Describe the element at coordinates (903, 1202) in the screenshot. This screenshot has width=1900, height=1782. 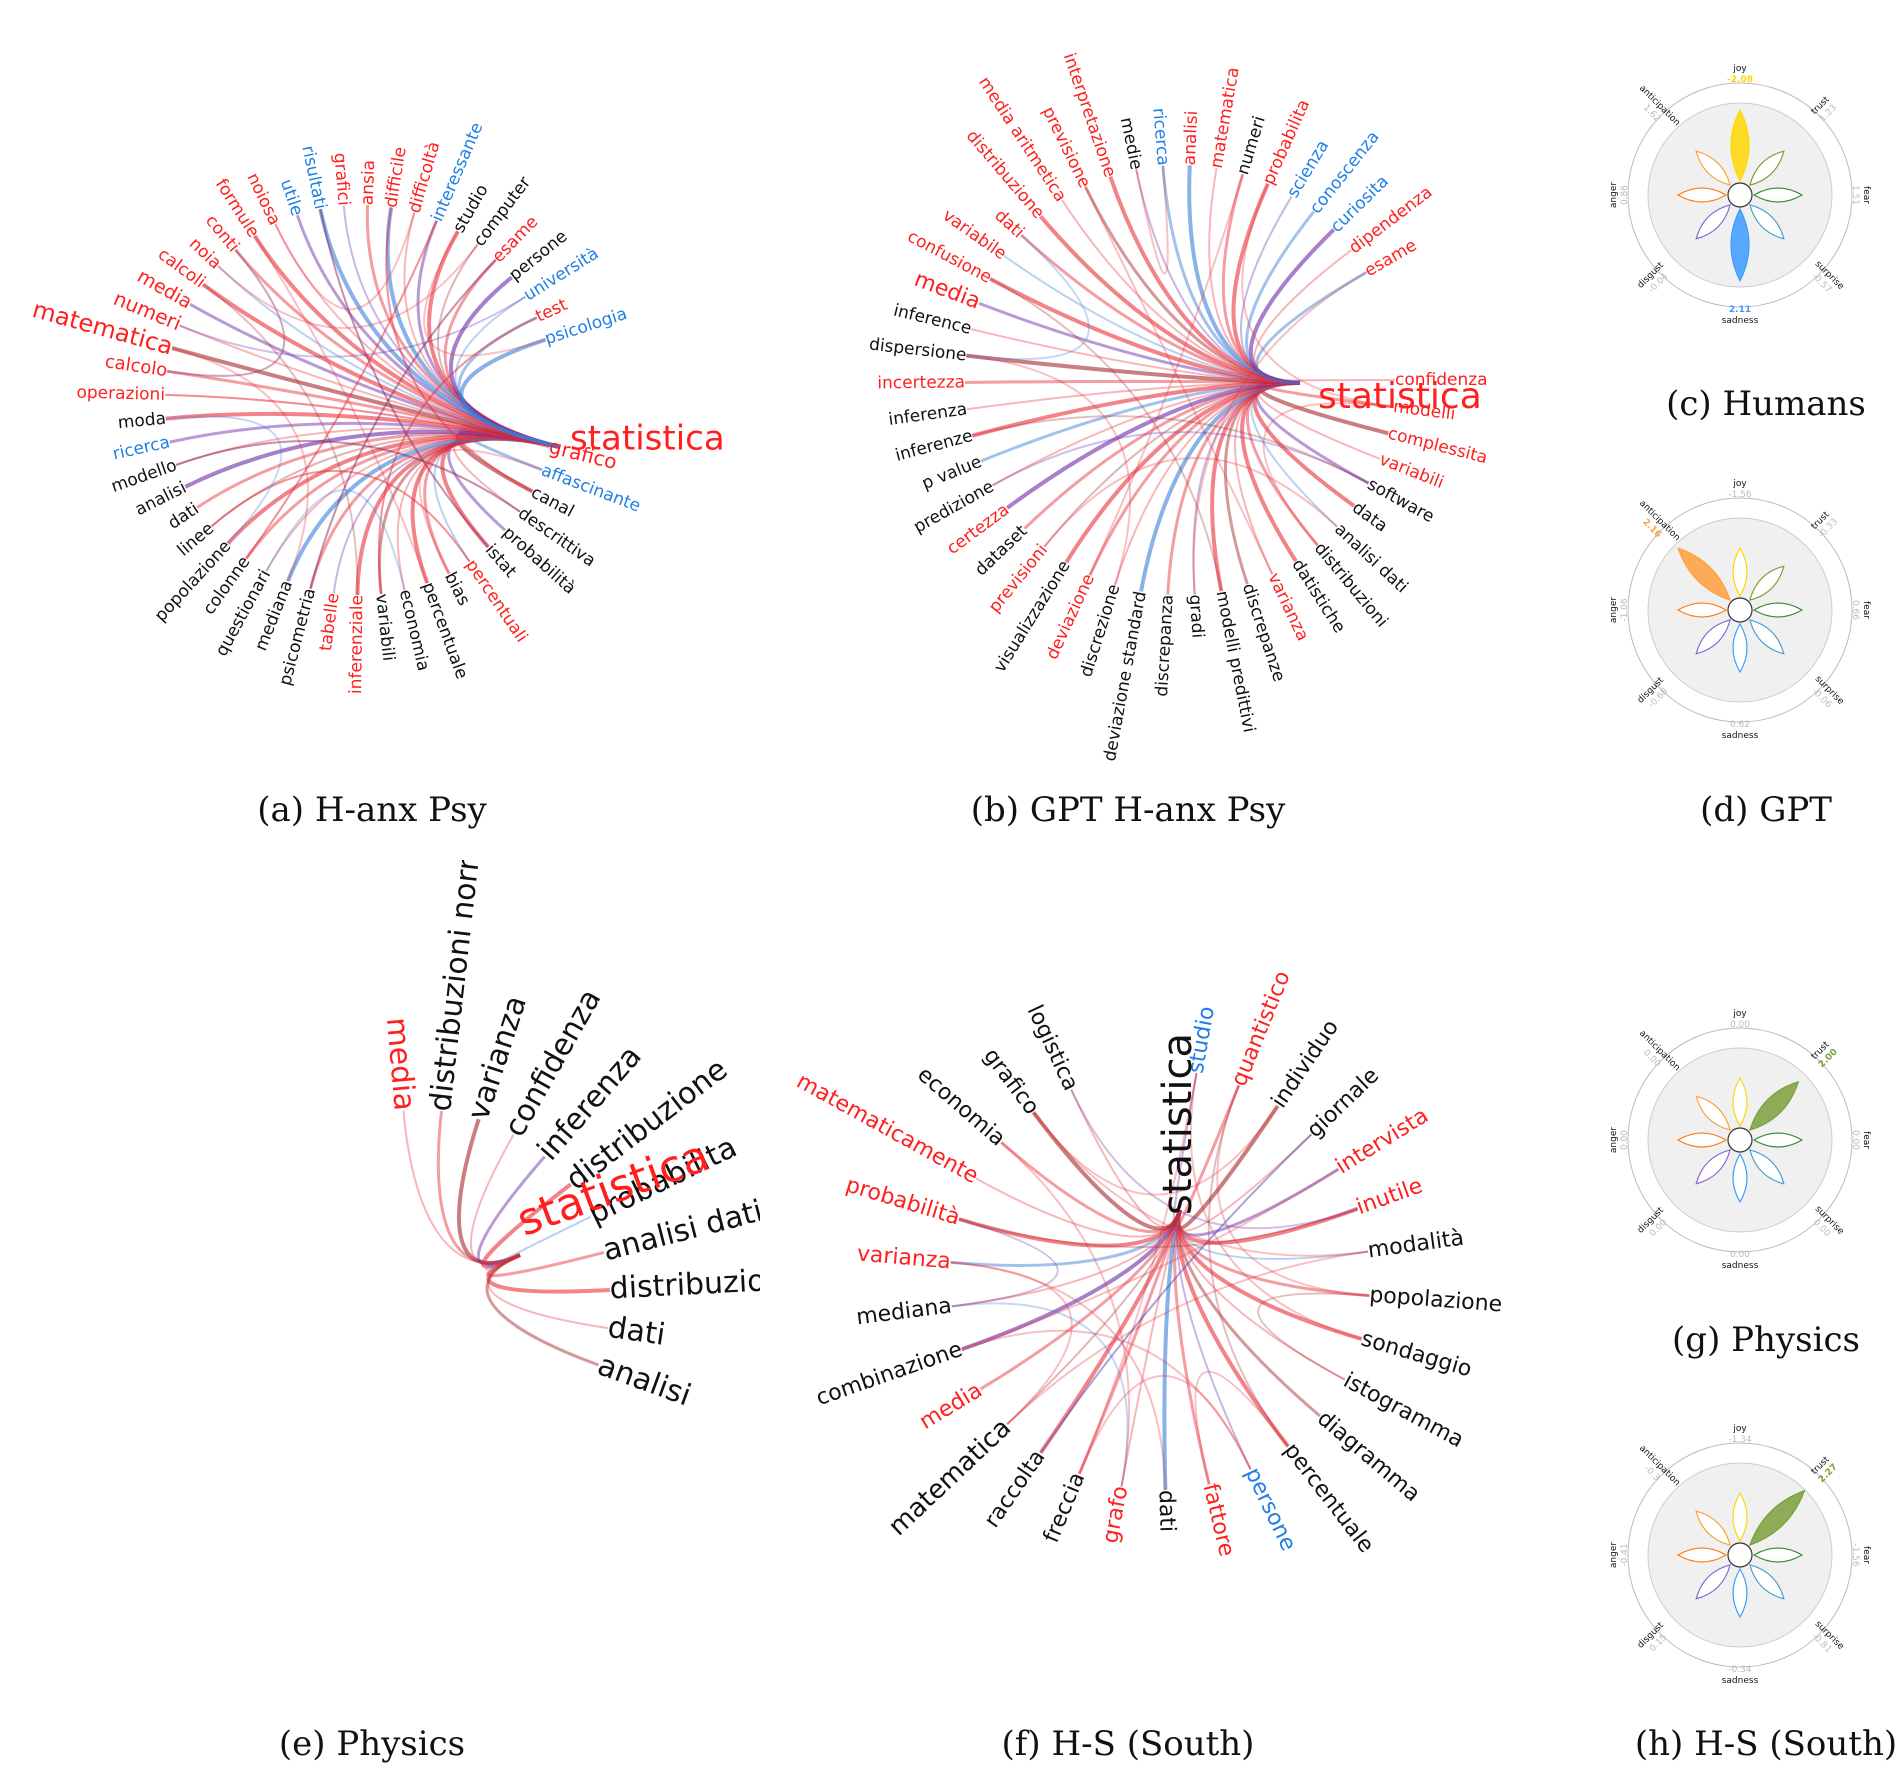
I see `word-probabilita: probabilità` at that location.